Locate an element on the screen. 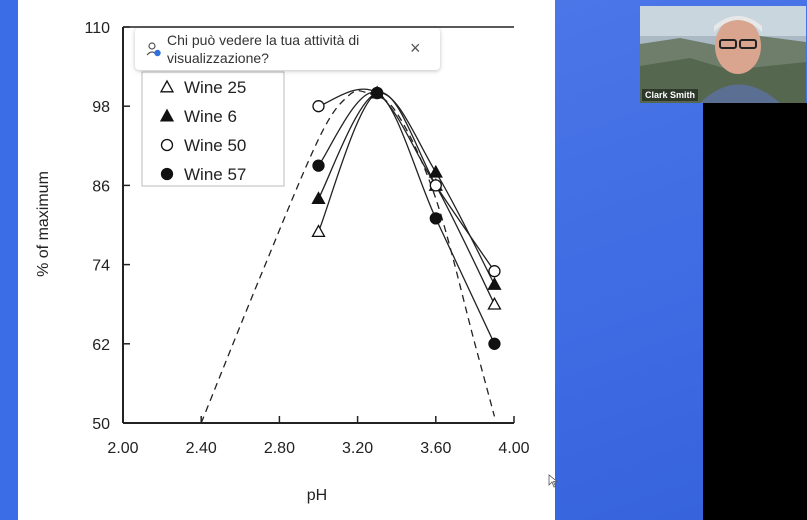 This screenshot has height=520, width=807. x-tick-label: 2.00 is located at coordinates (122, 448).